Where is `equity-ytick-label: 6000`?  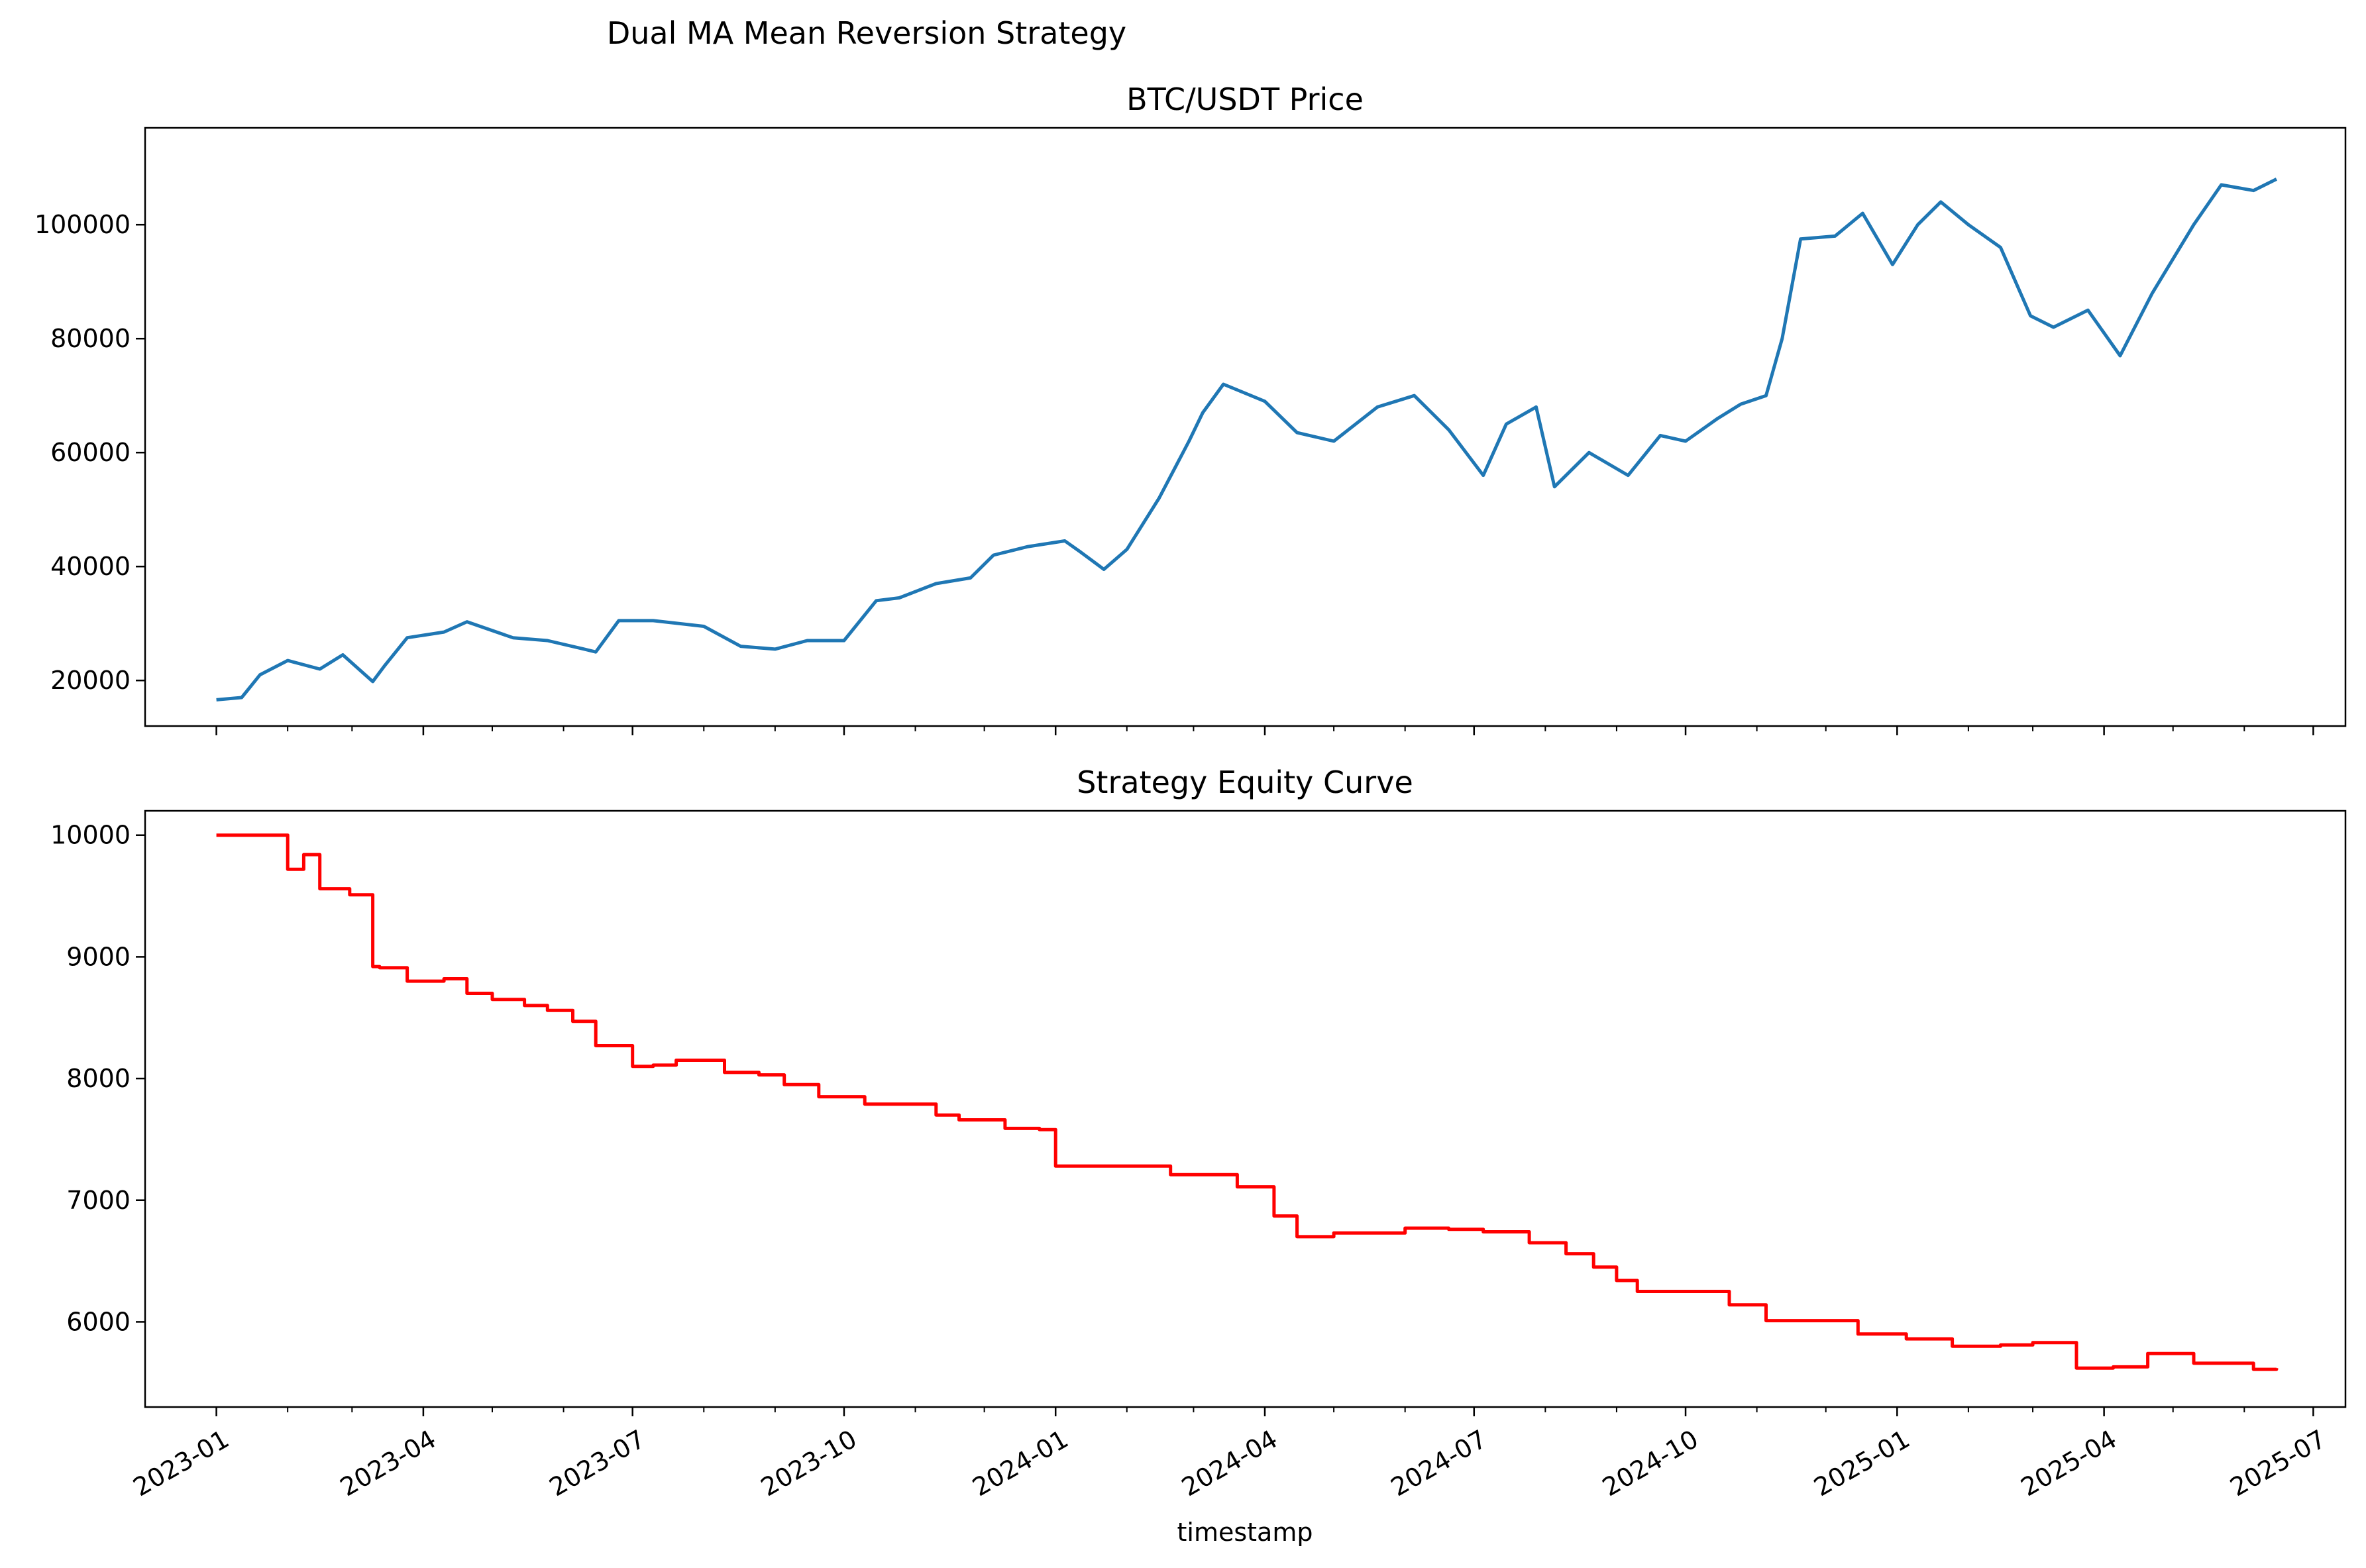 equity-ytick-label: 6000 is located at coordinates (98, 1321).